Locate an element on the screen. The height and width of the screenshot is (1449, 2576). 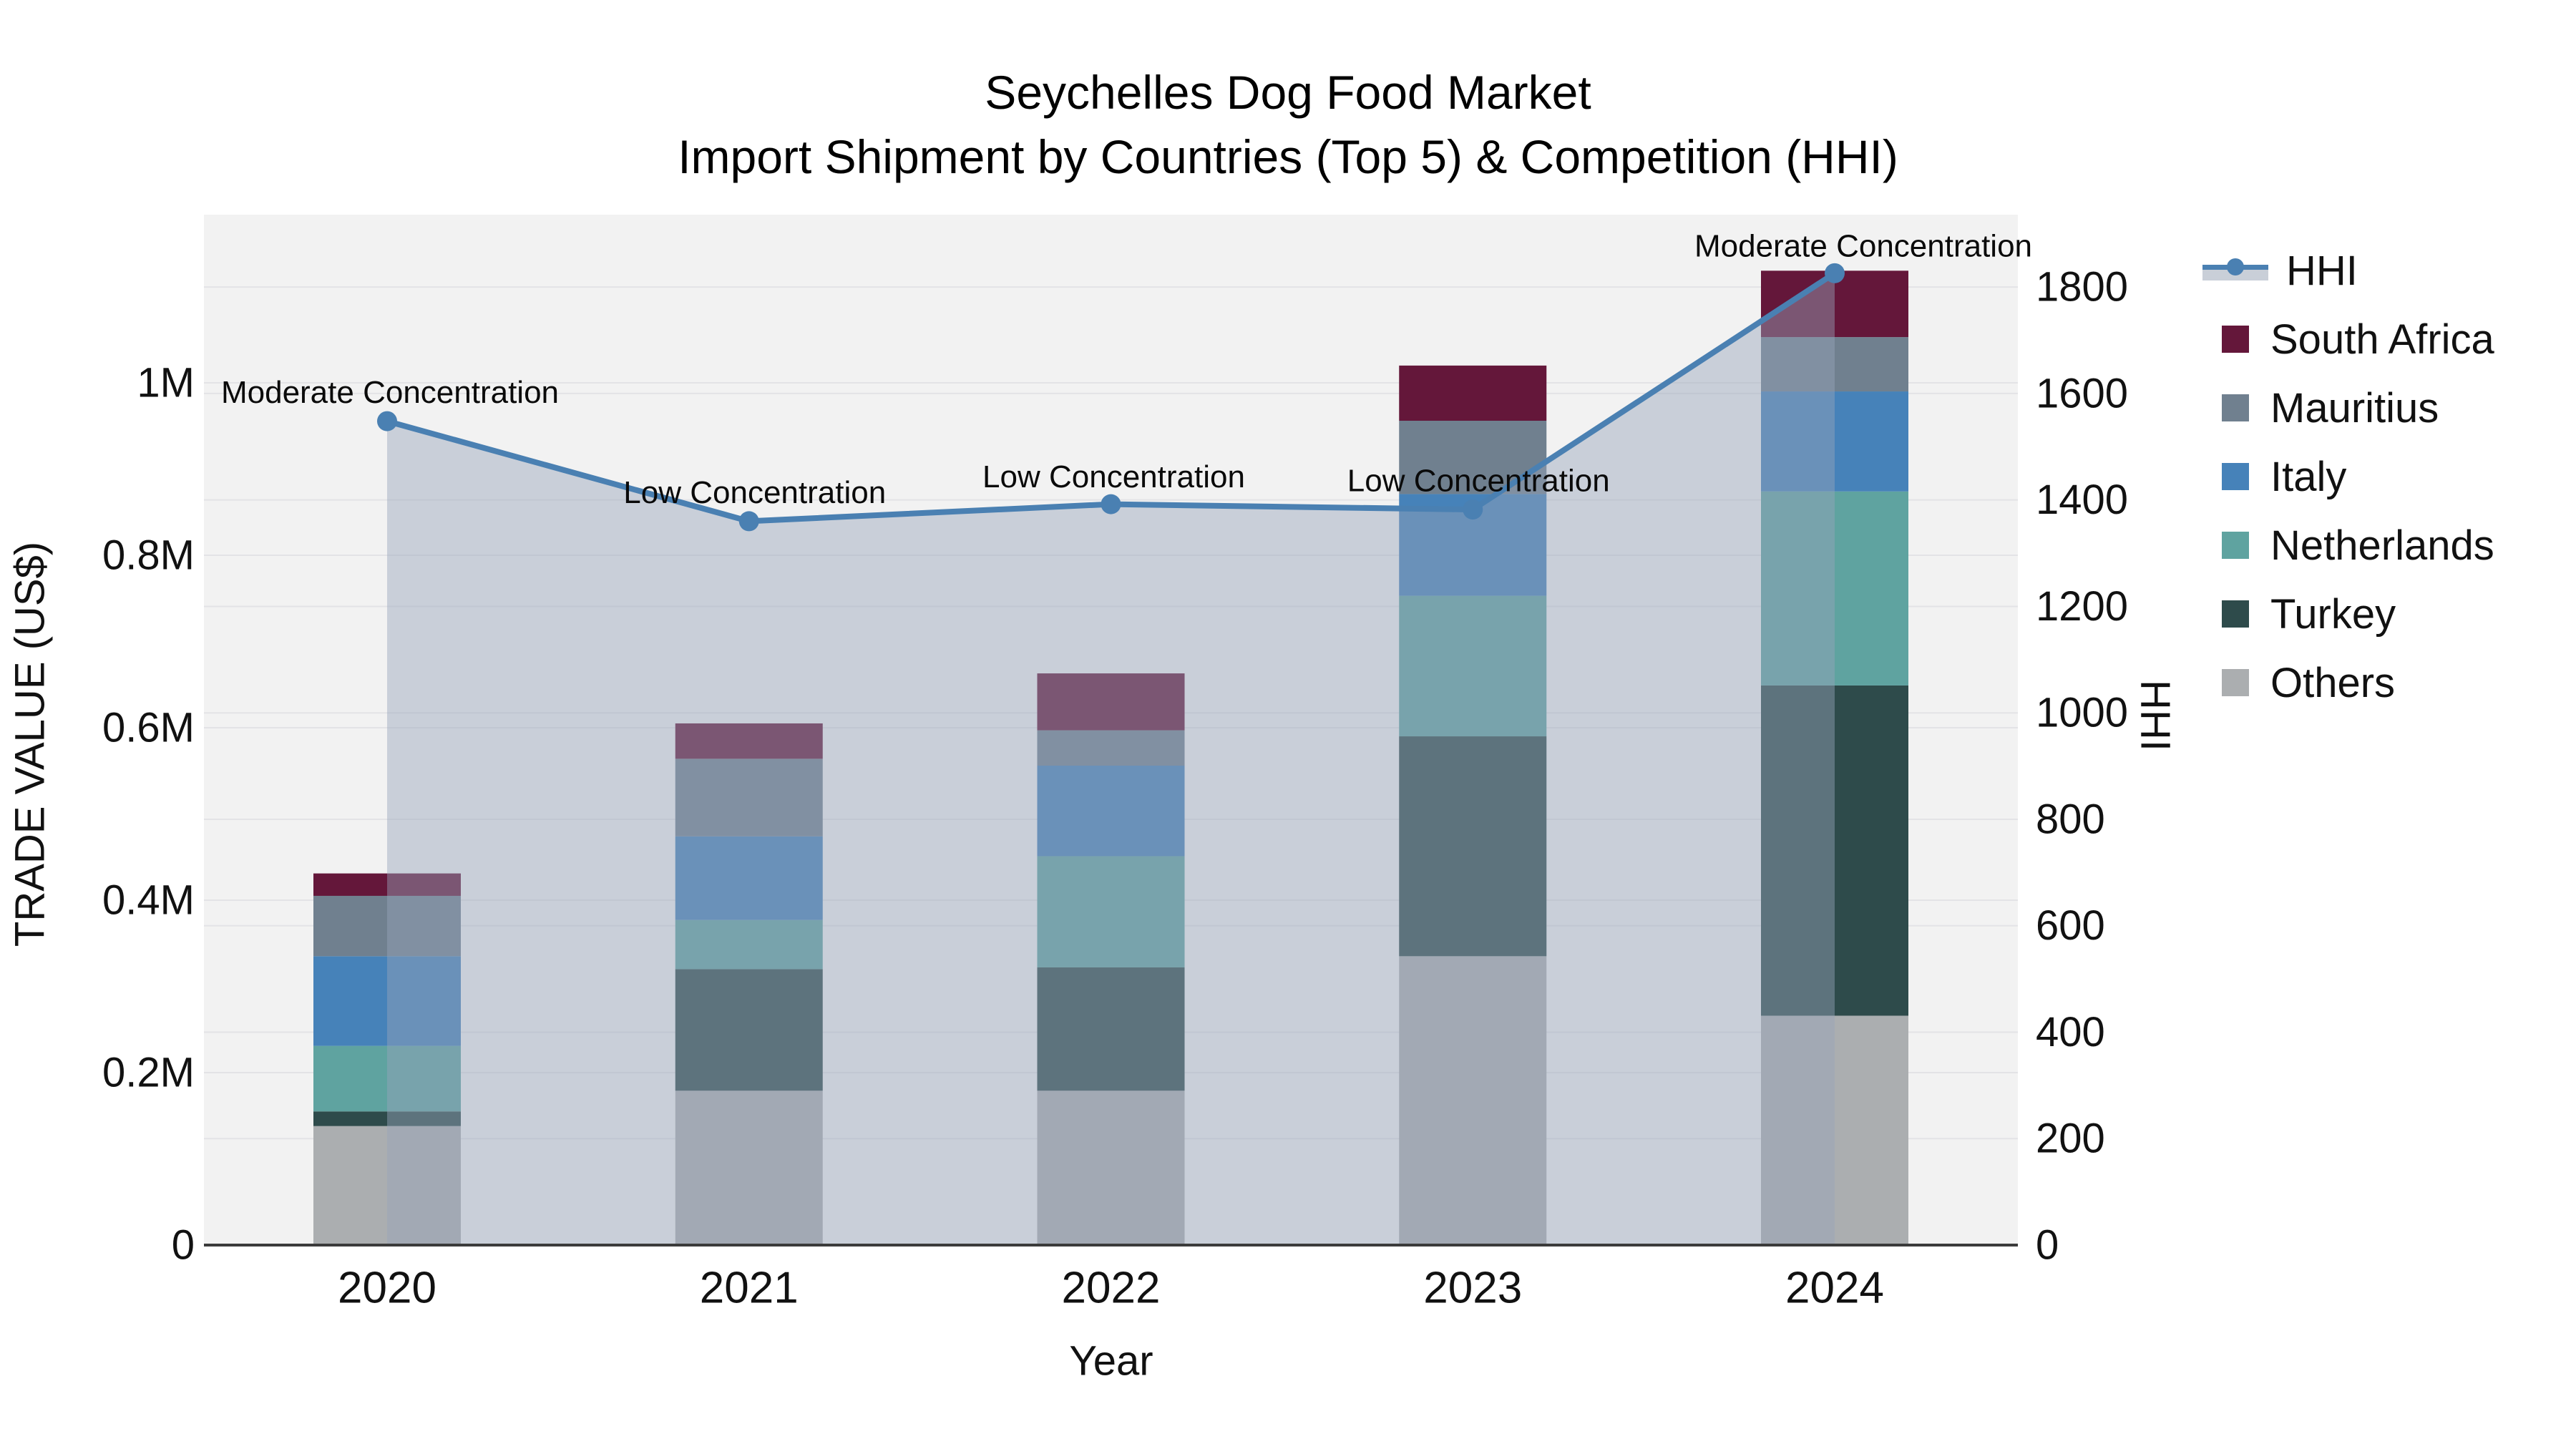
legend-label: South Africa is located at coordinates (2382, 339).